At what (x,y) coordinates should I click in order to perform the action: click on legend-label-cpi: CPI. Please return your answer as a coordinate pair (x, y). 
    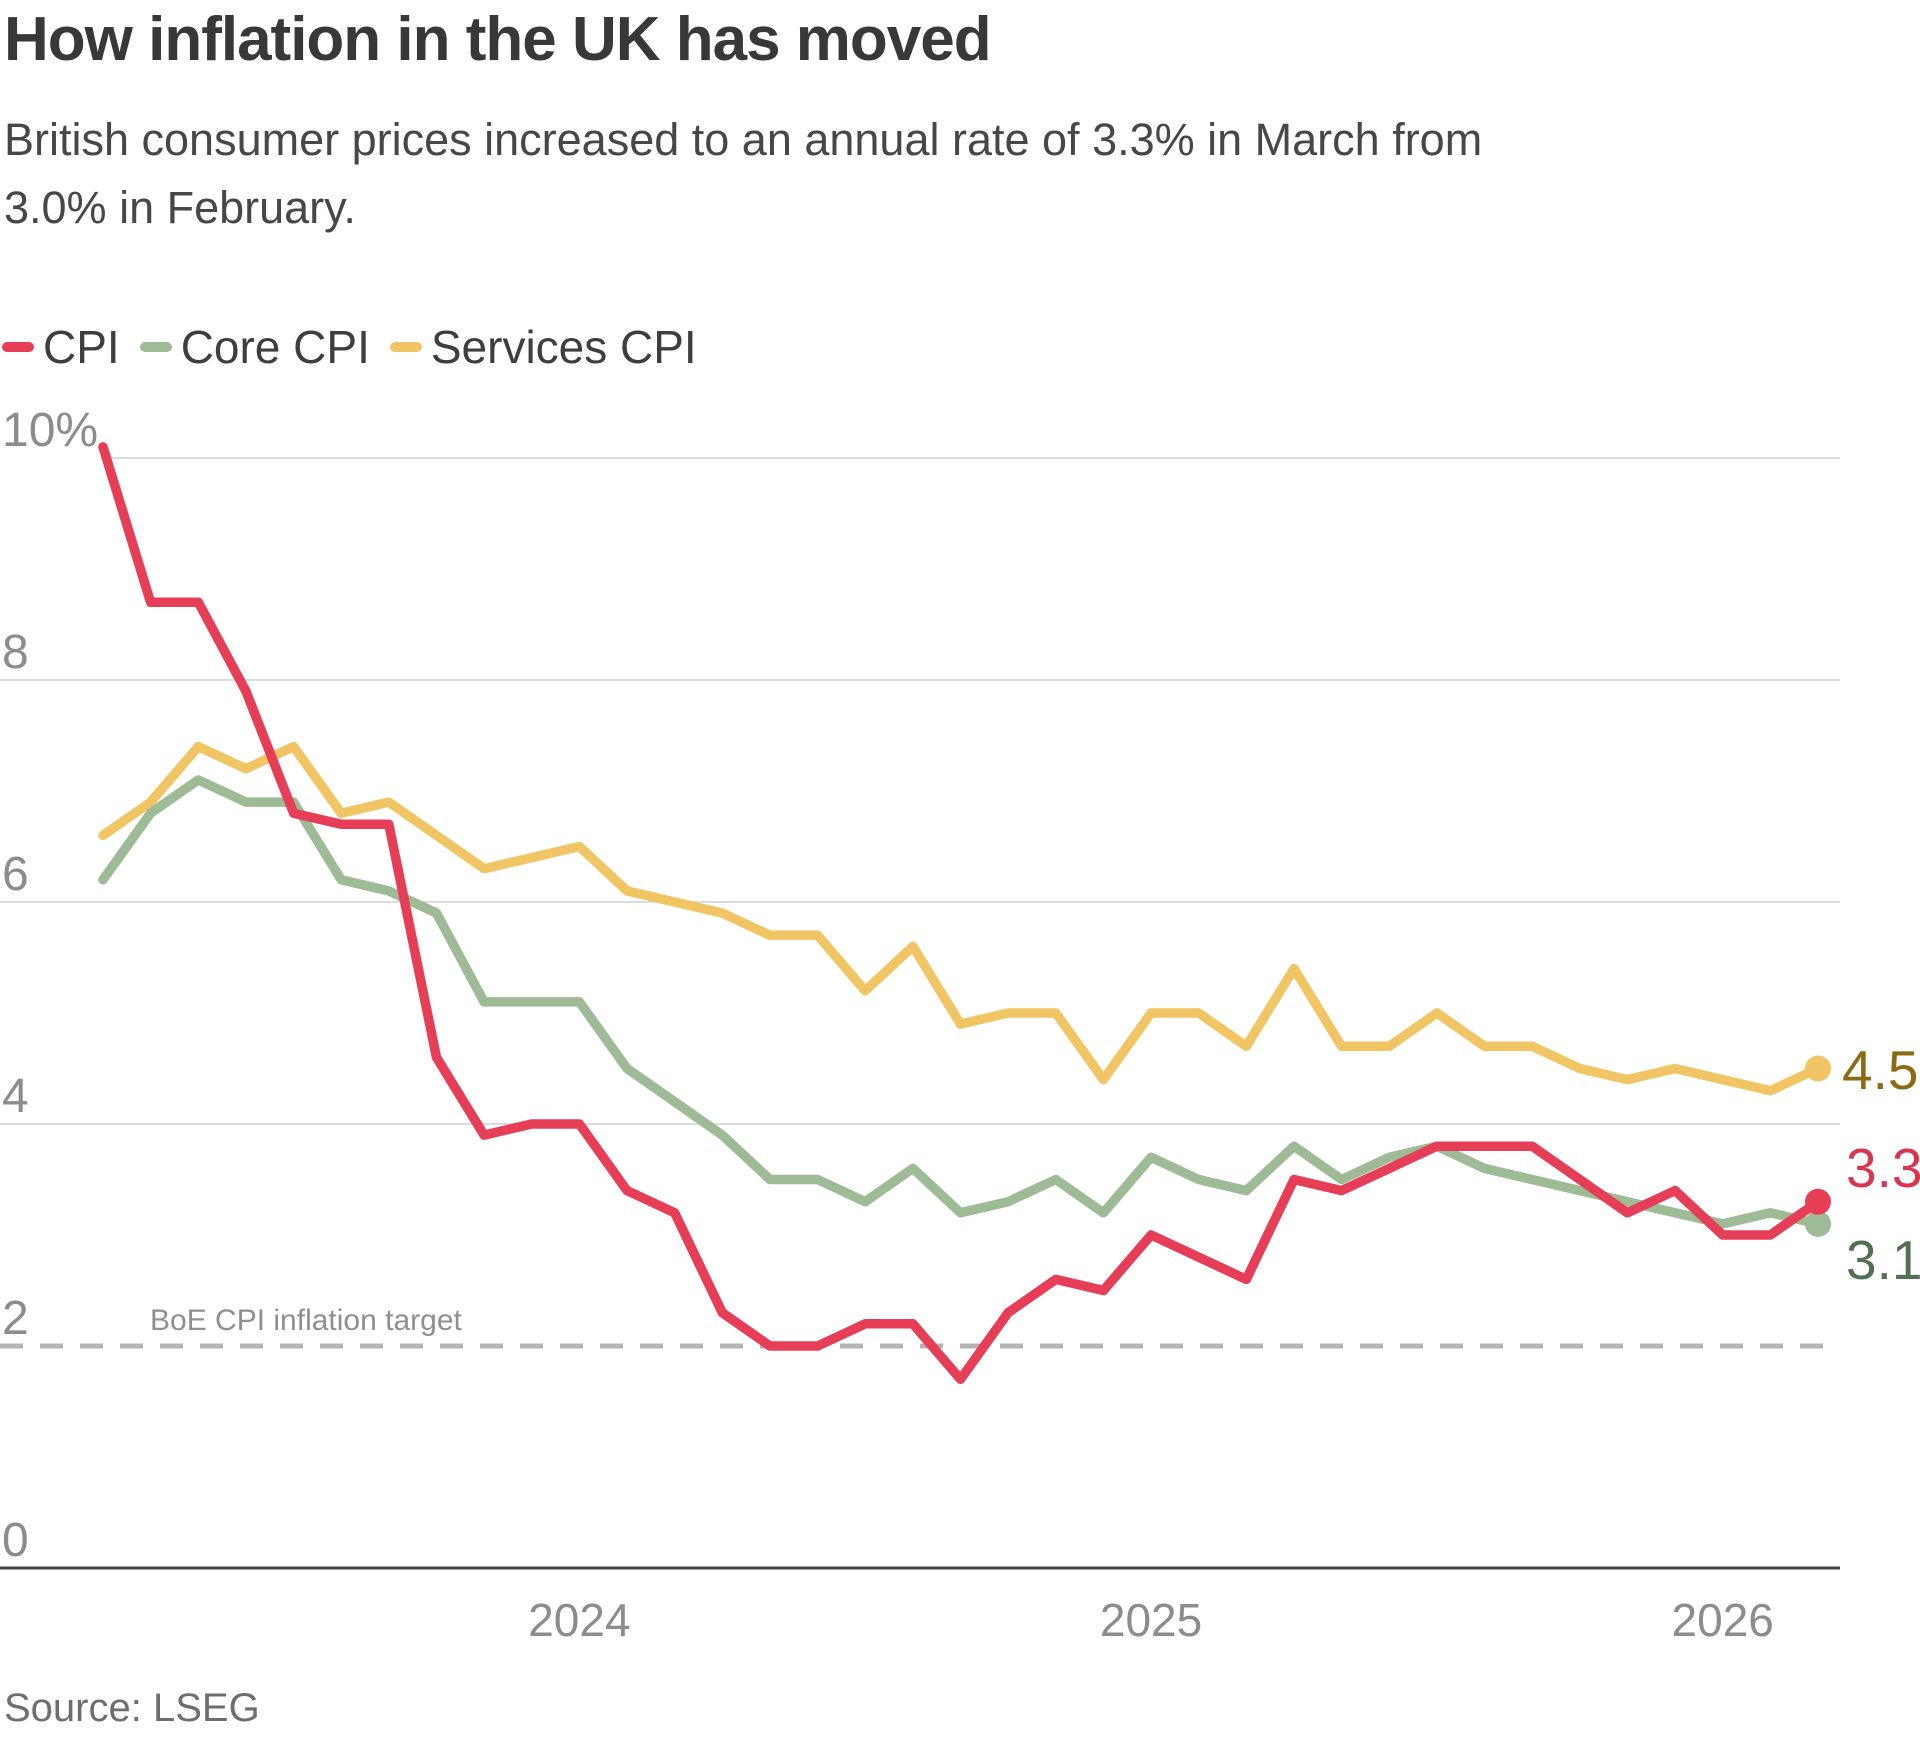
    Looking at the image, I should click on (81, 347).